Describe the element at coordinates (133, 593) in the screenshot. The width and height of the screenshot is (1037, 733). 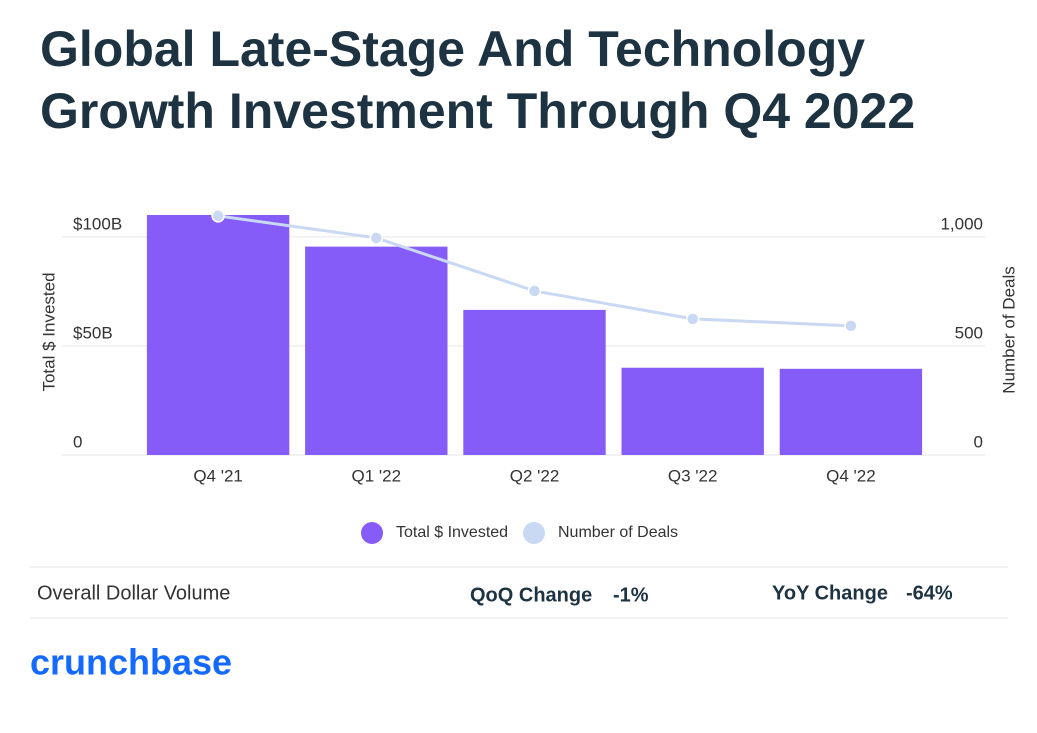
I see `summary-label: Overall Dollar Volume` at that location.